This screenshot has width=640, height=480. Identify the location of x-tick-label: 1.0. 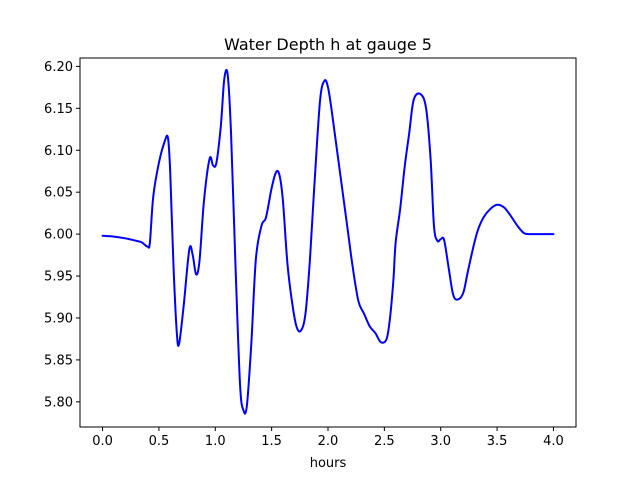
(215, 441).